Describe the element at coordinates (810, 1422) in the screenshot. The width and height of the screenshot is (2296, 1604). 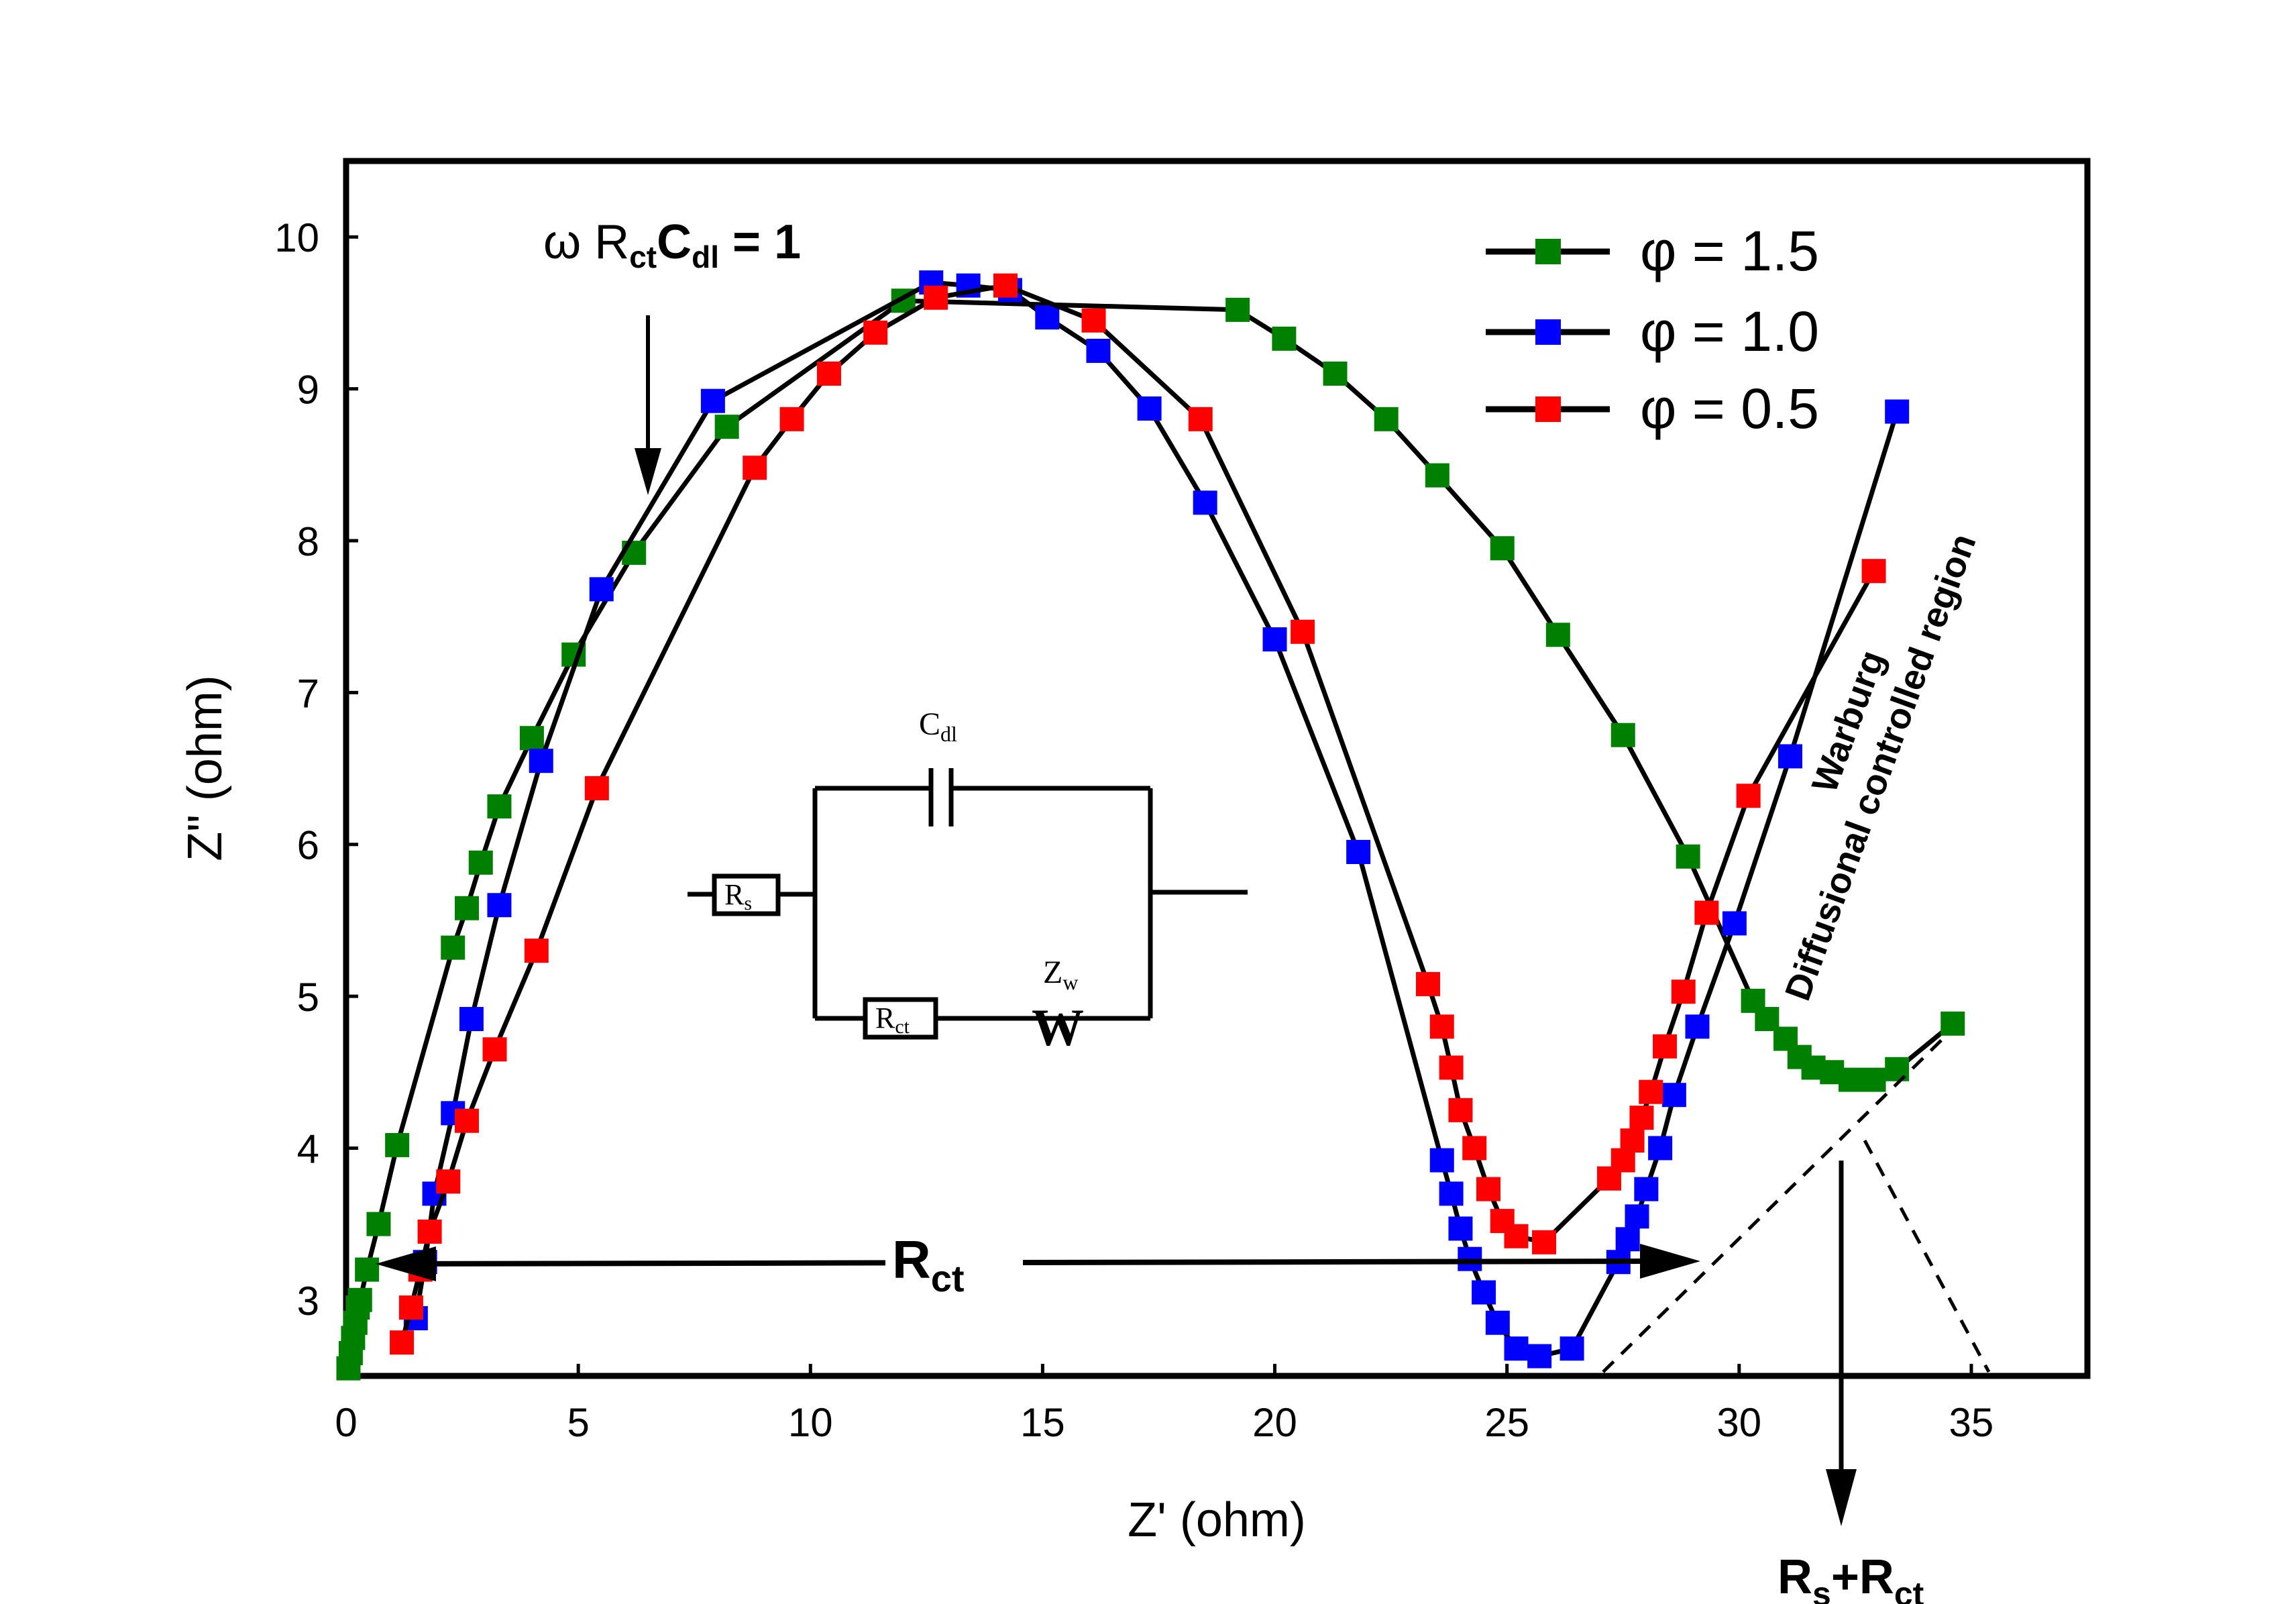
I see `x-tick-label: 10` at that location.